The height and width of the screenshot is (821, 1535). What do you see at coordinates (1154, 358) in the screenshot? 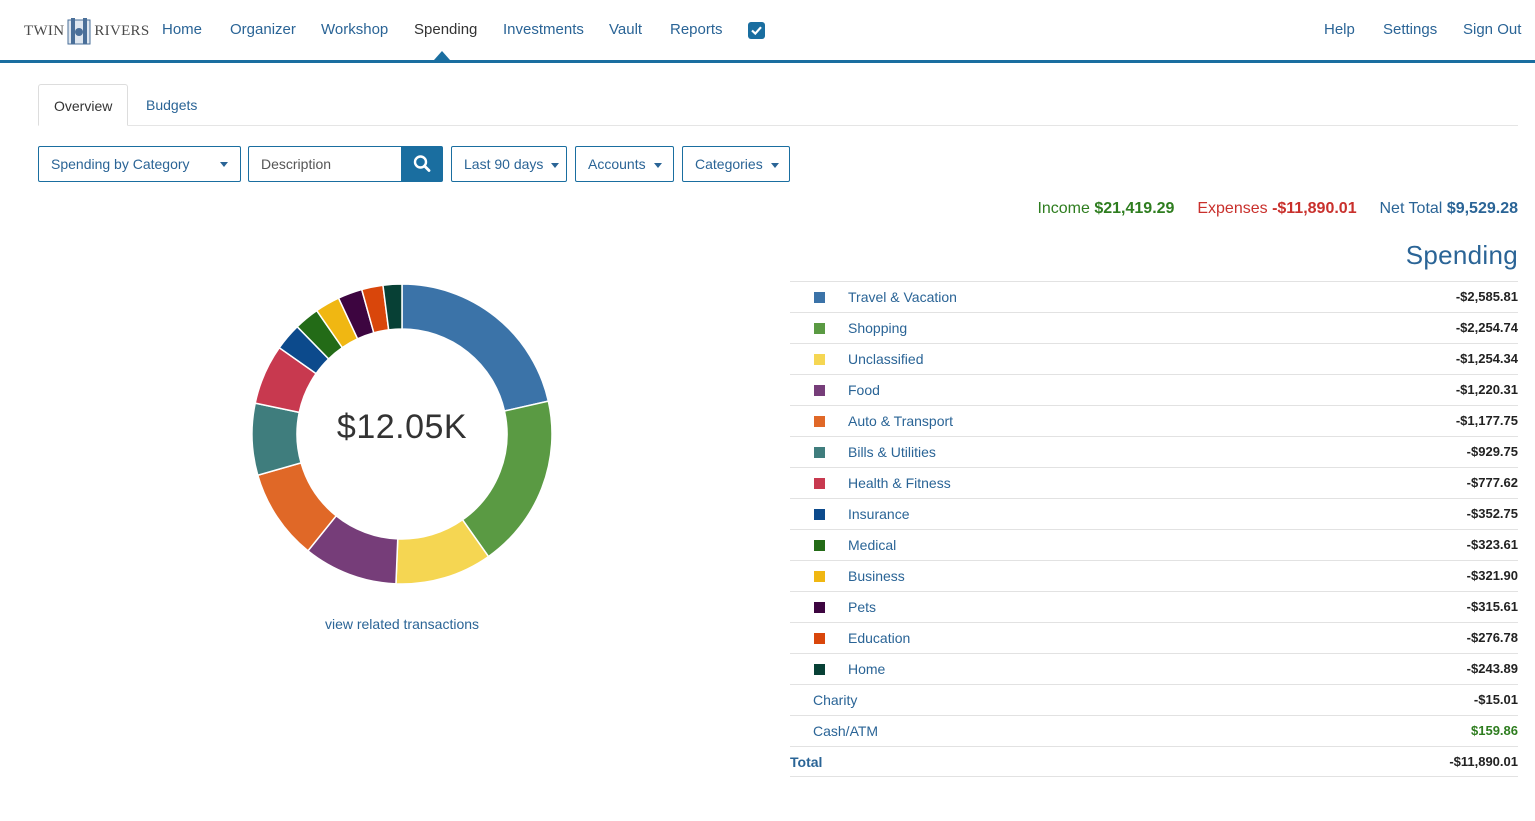
I see `spending-row: Unclassified -$1,254.34` at bounding box center [1154, 358].